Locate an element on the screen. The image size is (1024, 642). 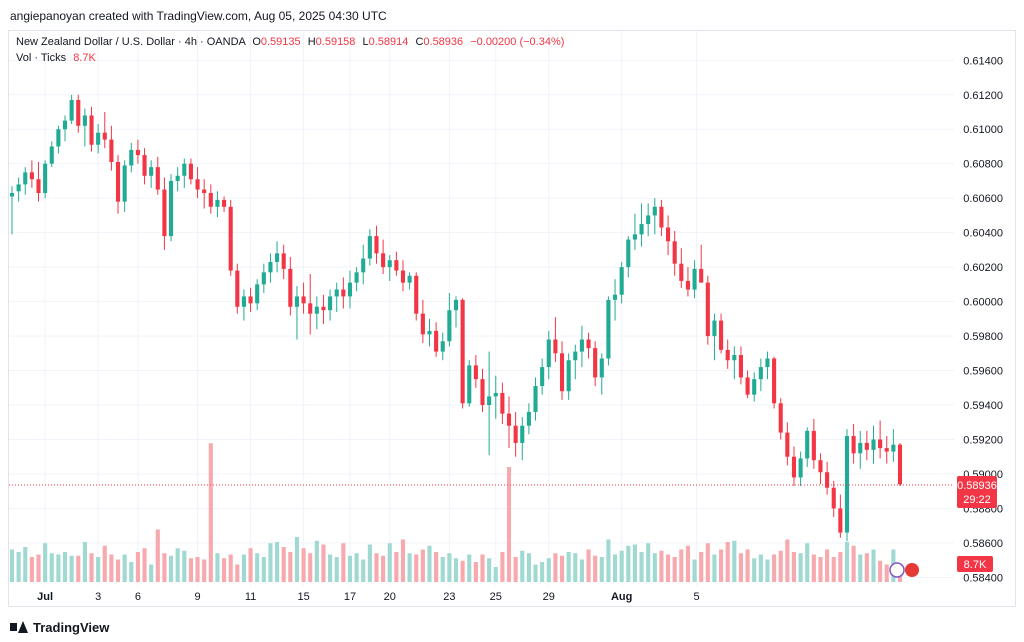
x-tick-label: 25 is located at coordinates (496, 597).